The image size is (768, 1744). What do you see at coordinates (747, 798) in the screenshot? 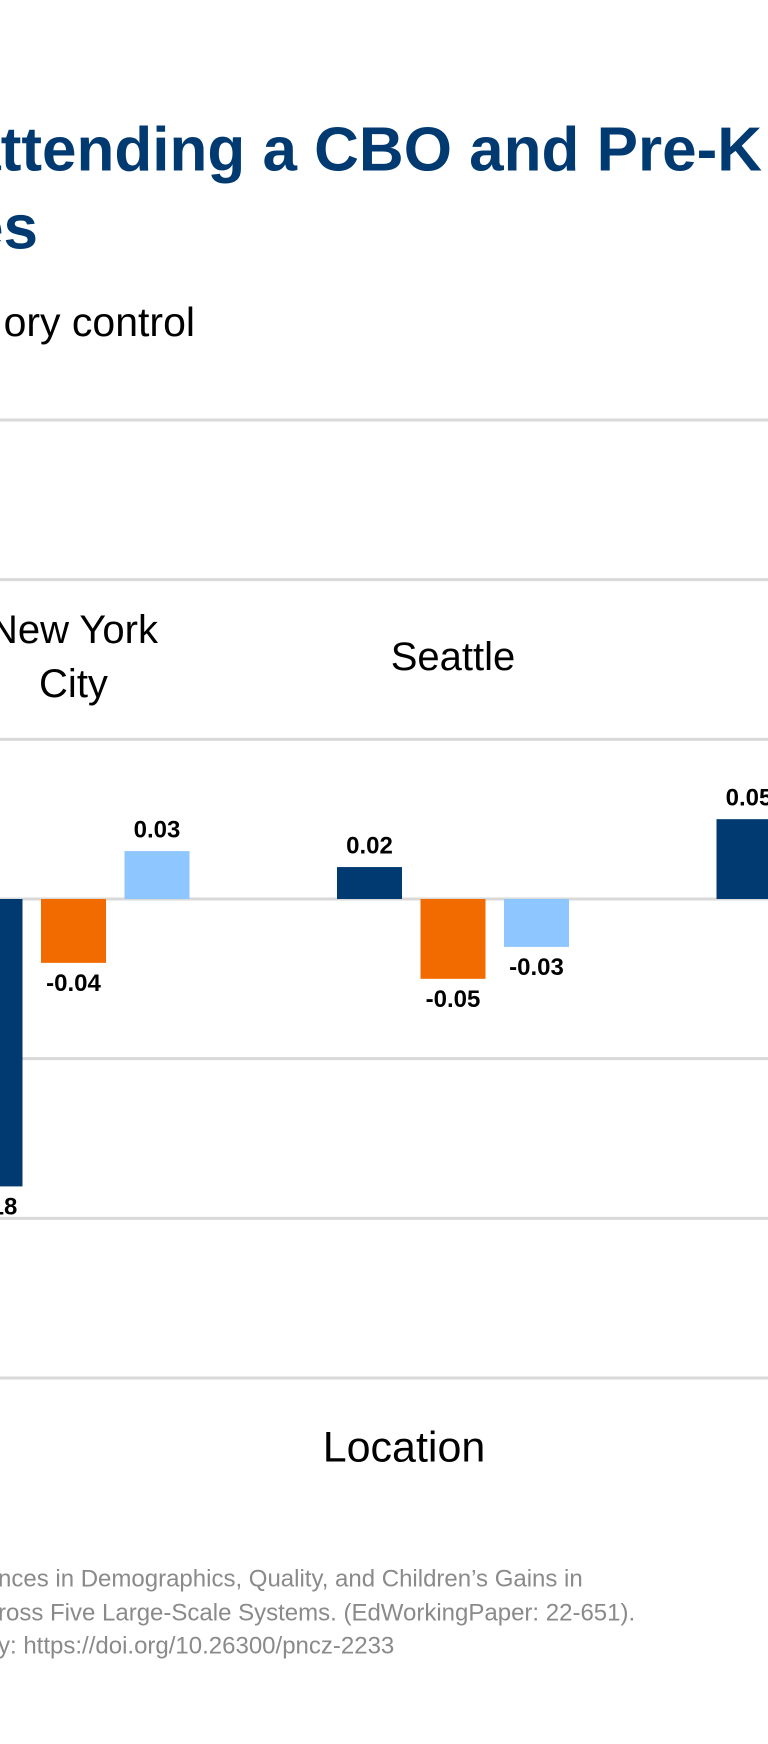
I see `value-label: 0.05` at bounding box center [747, 798].